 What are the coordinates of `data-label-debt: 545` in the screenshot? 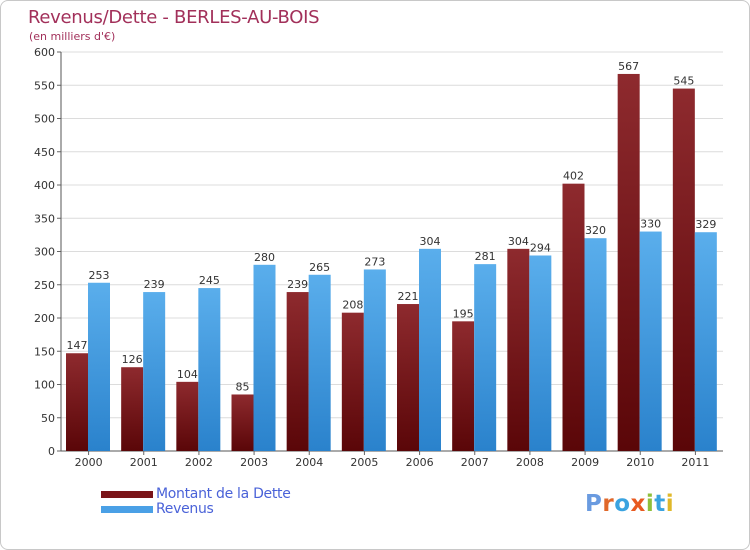 It's located at (683, 81).